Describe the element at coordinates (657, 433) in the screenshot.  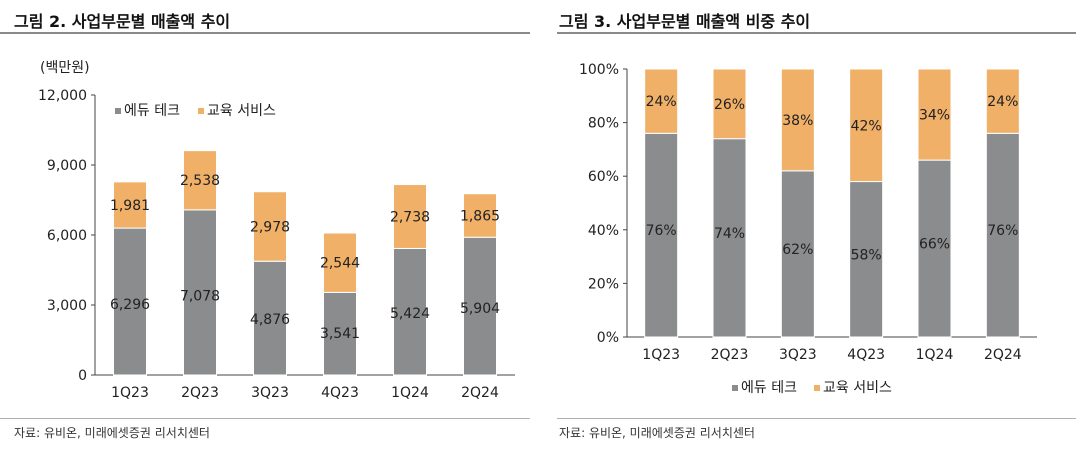
I see `right-source-note: 자료: 유비온, 미래에셋증권 리서치센터` at that location.